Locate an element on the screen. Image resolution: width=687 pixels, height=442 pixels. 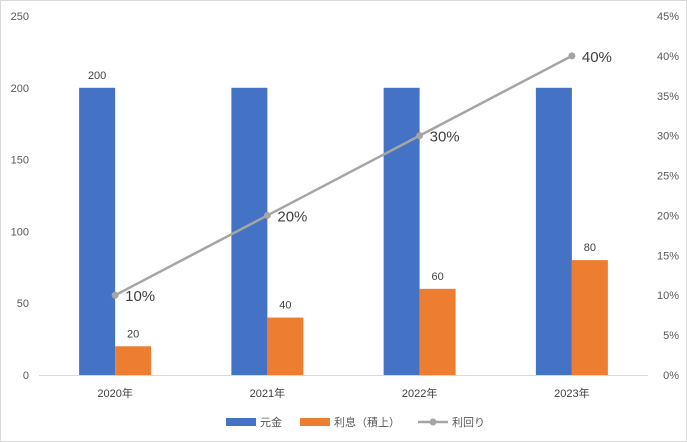
bar-data-label: 20 is located at coordinates (133, 334).